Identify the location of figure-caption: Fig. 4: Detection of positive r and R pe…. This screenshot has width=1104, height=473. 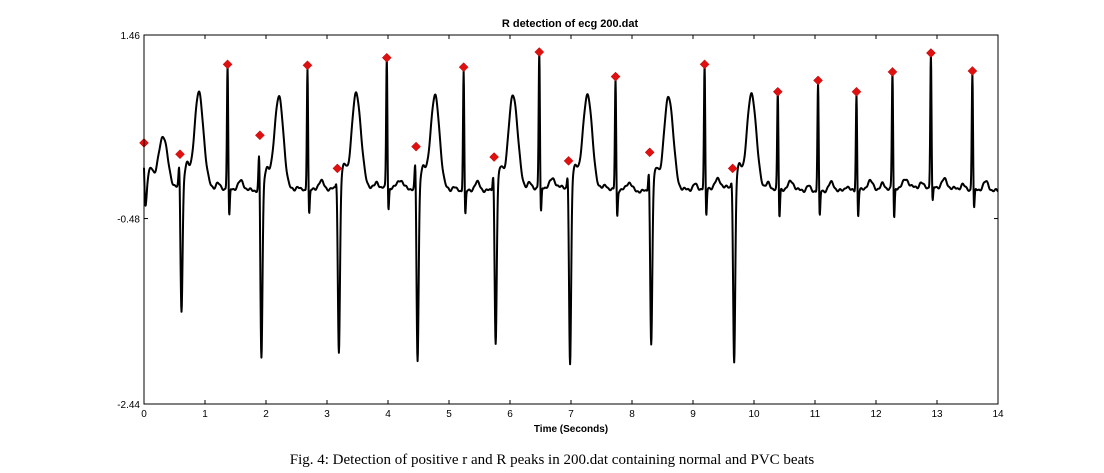
(552, 460).